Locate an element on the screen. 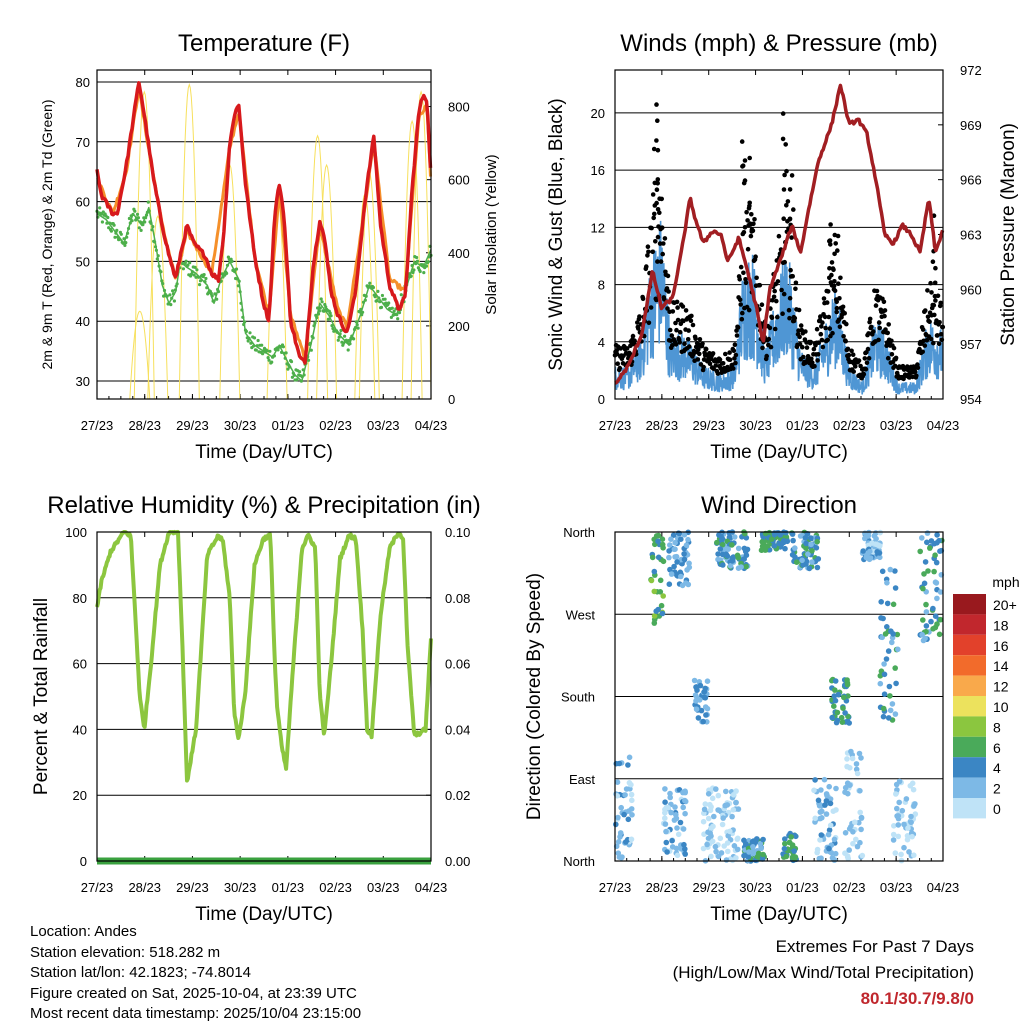 This screenshot has width=1024, height=1025. wind-ylabel: Sonic Wind & Gust (Blue, Black) is located at coordinates (556, 234).